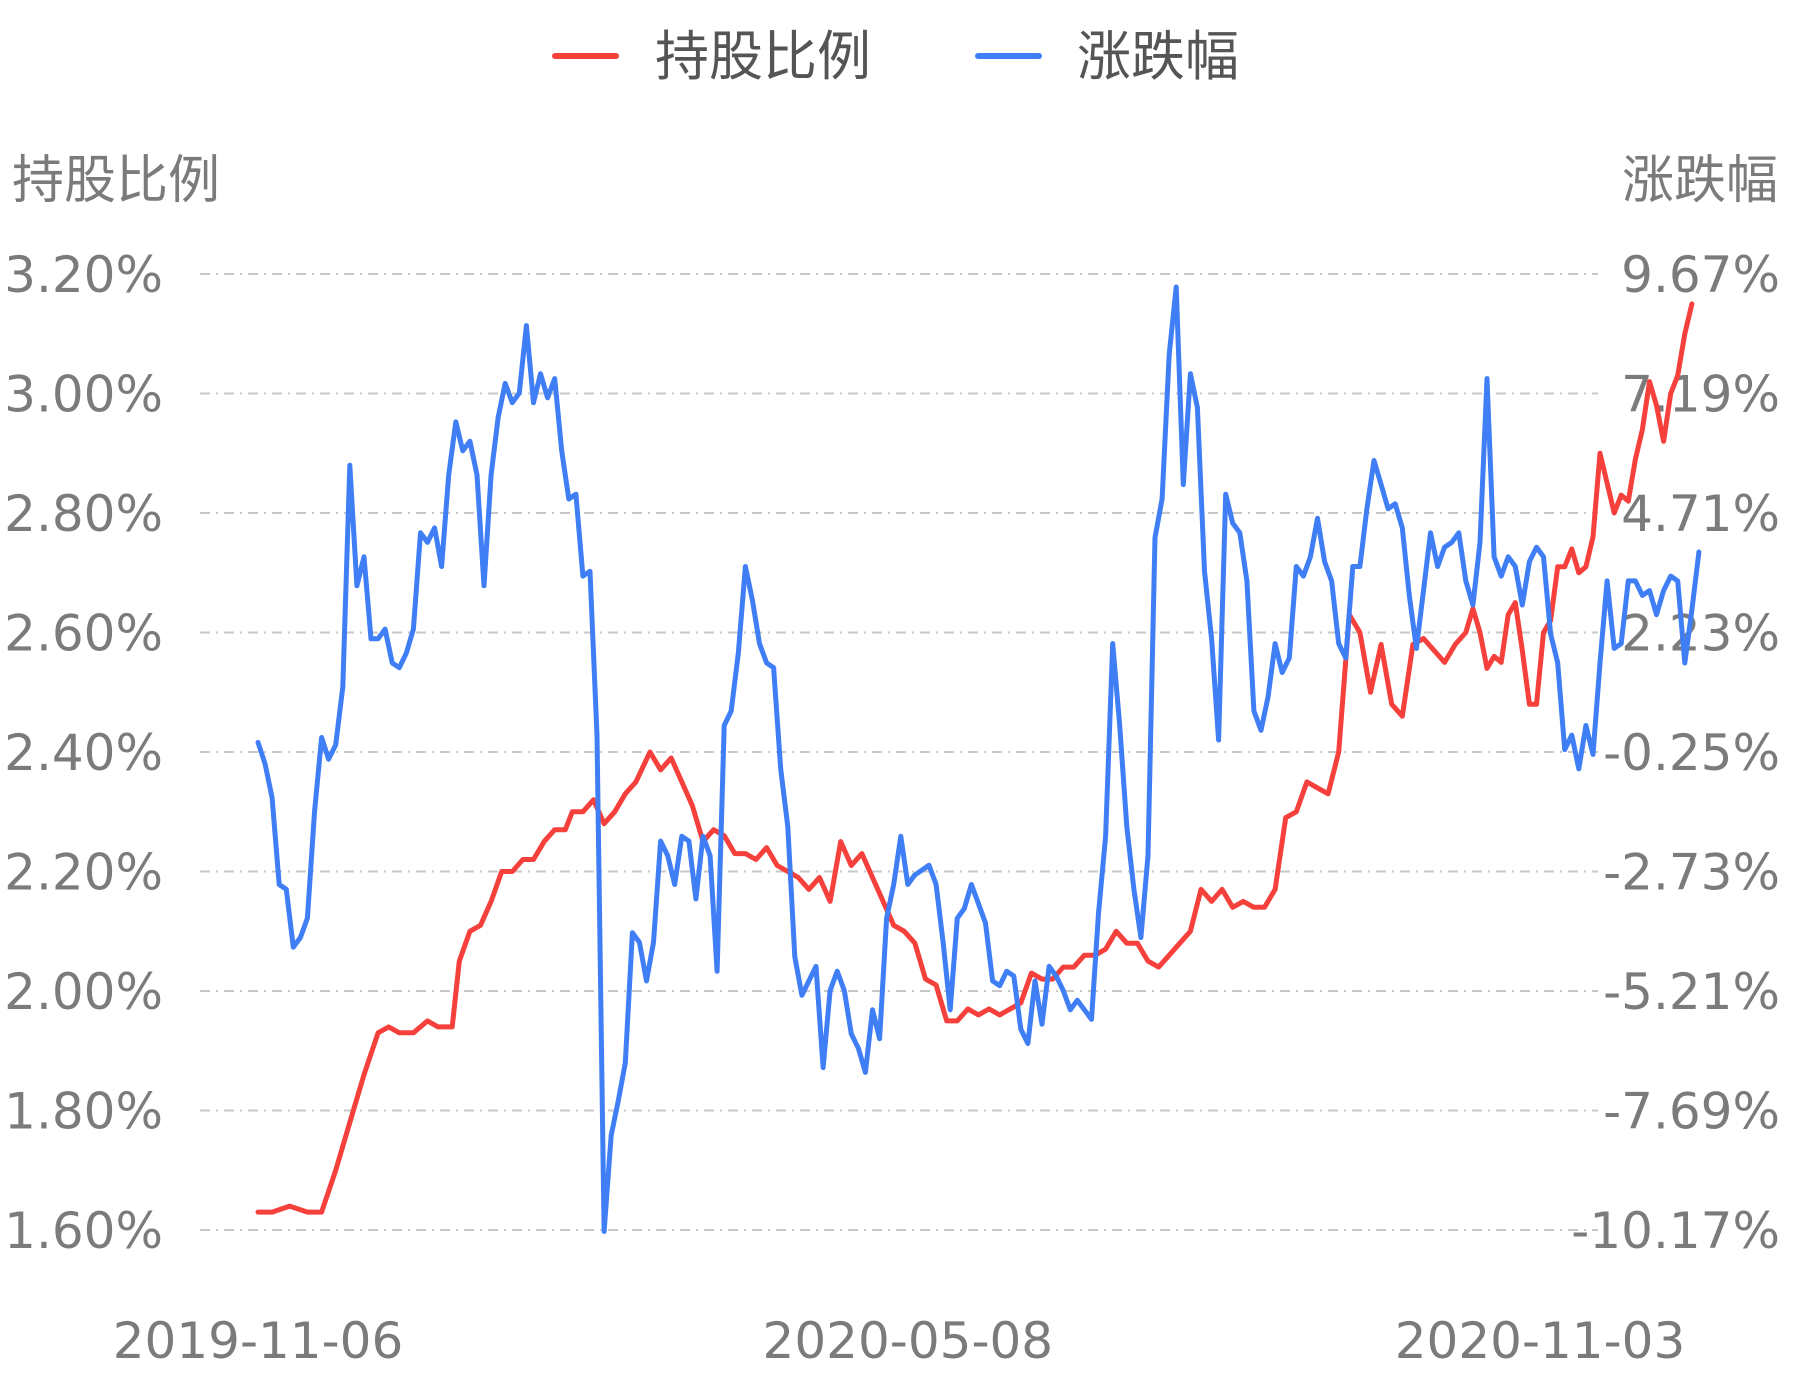  Describe the element at coordinates (1700, 514) in the screenshot. I see `right-tick-label: 4.71%` at that location.